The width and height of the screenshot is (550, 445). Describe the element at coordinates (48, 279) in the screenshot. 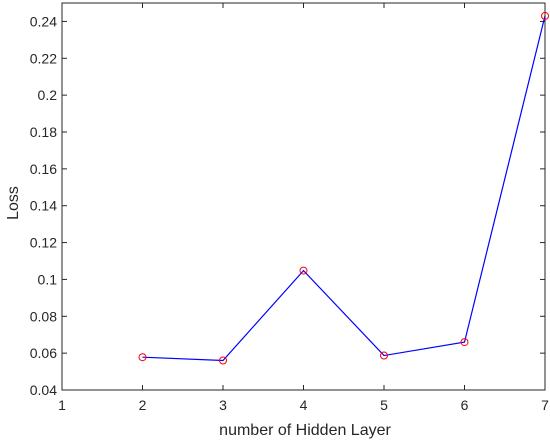

I see `y-tick-label: 0.1` at that location.